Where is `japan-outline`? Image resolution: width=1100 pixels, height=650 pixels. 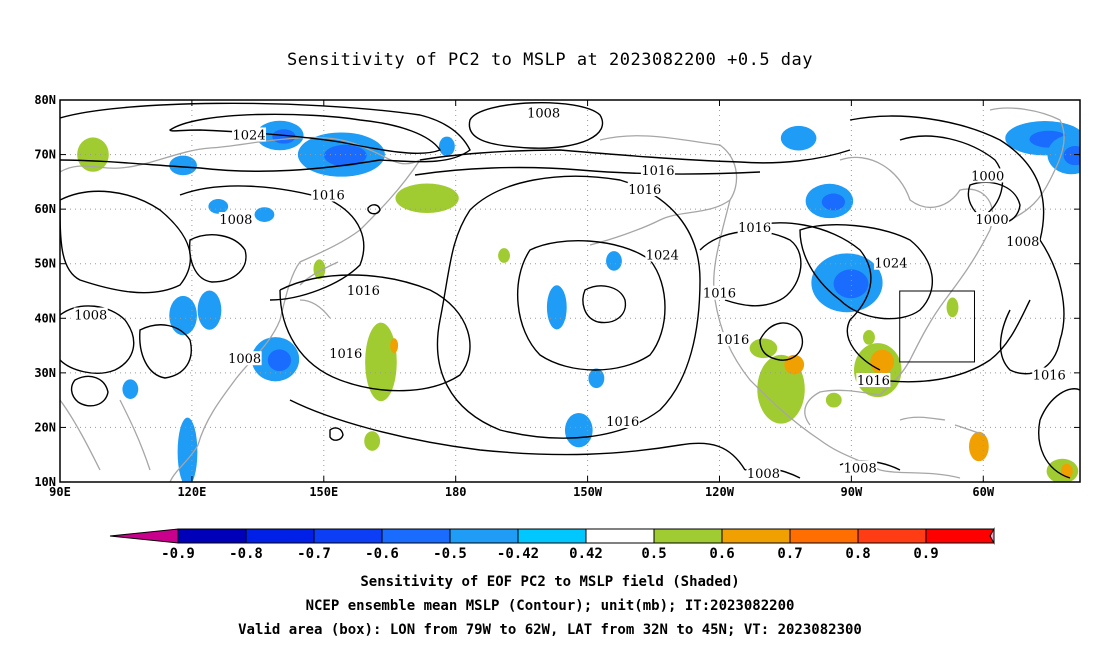 japan-outline is located at coordinates (319, 290).